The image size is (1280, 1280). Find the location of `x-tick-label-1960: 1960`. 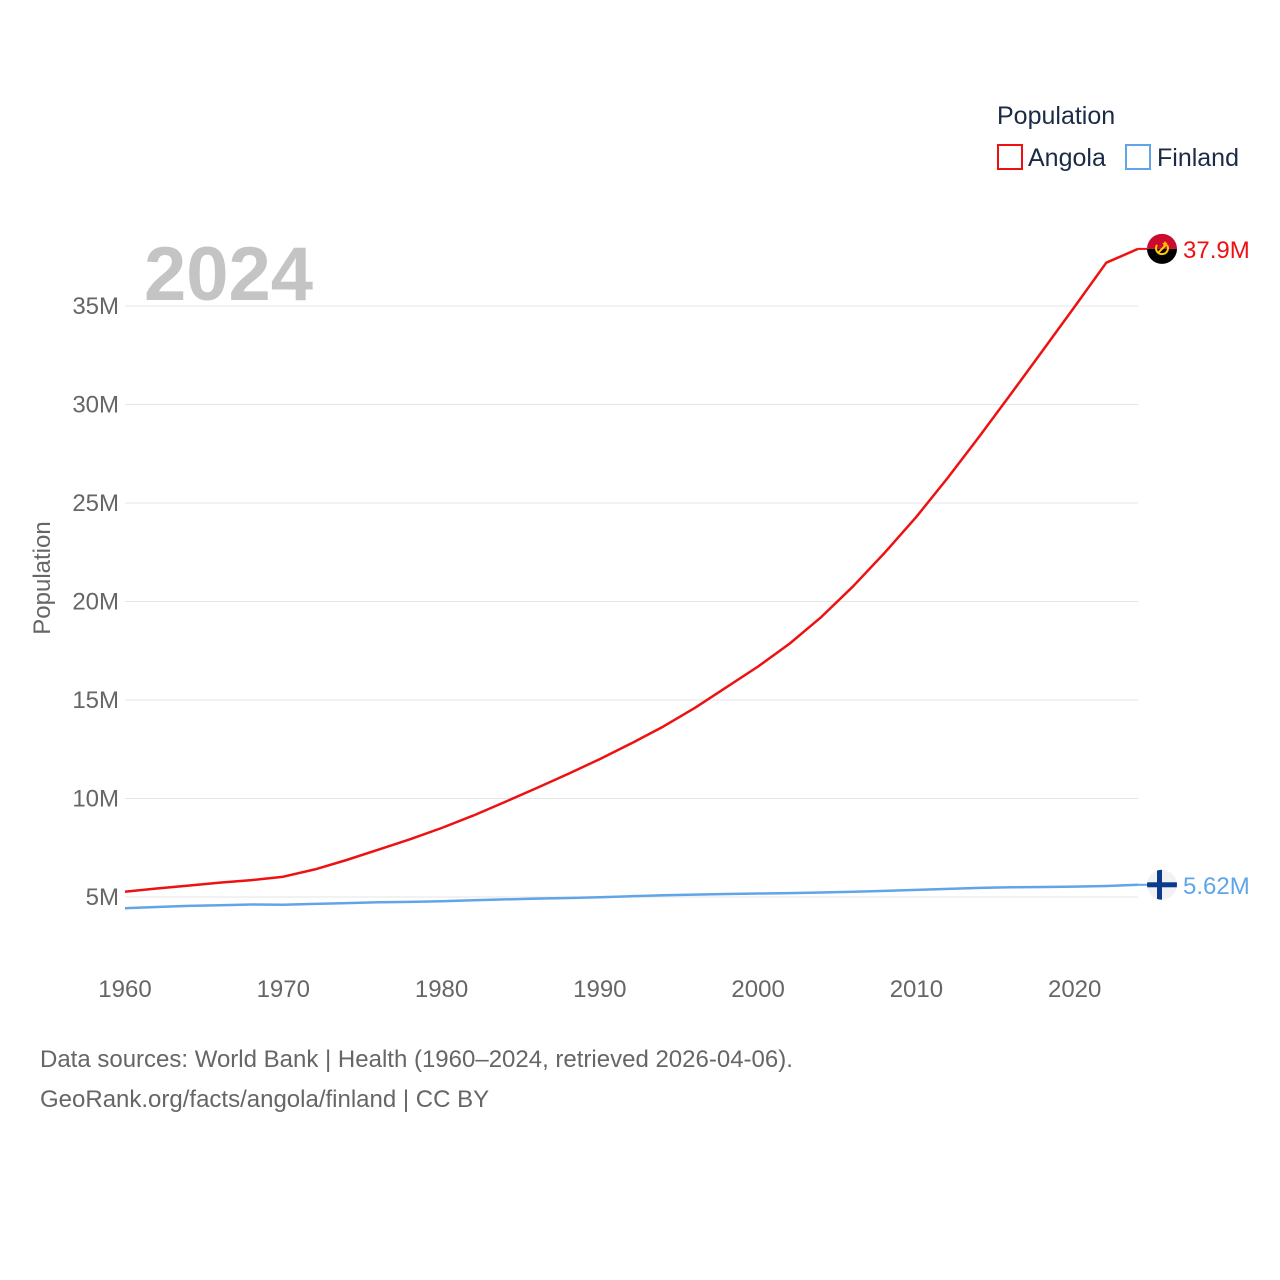

x-tick-label-1960: 1960 is located at coordinates (124, 989).